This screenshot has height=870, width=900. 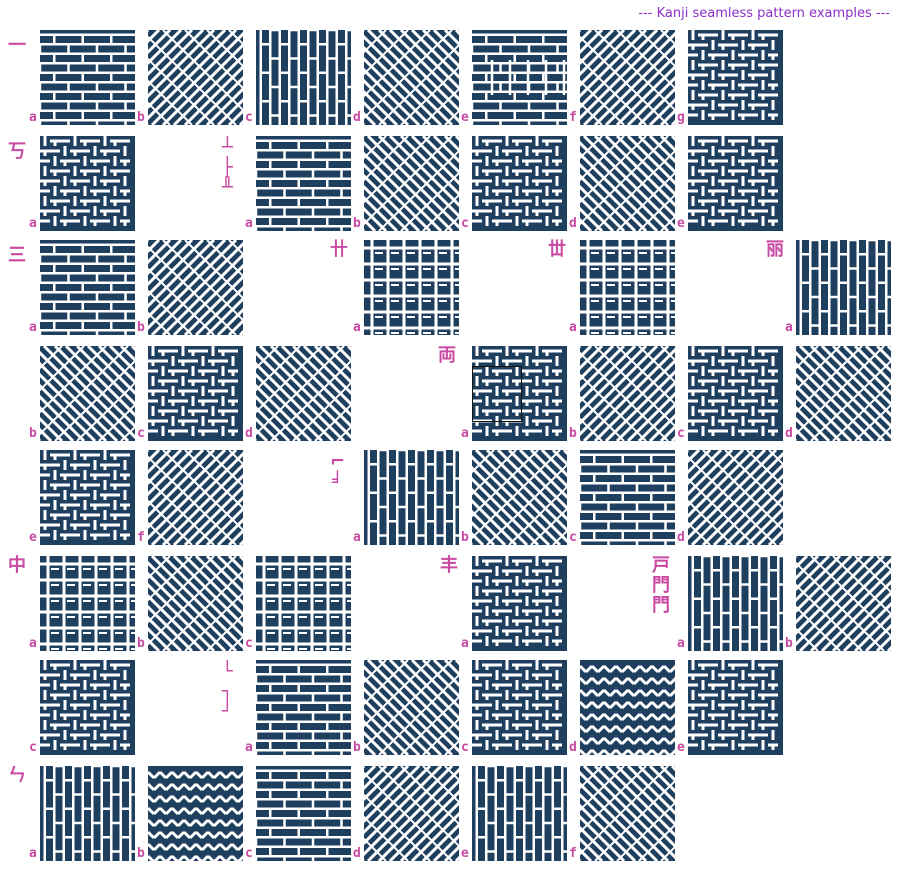 I want to click on kanji-marker: 丽, so click(x=775, y=249).